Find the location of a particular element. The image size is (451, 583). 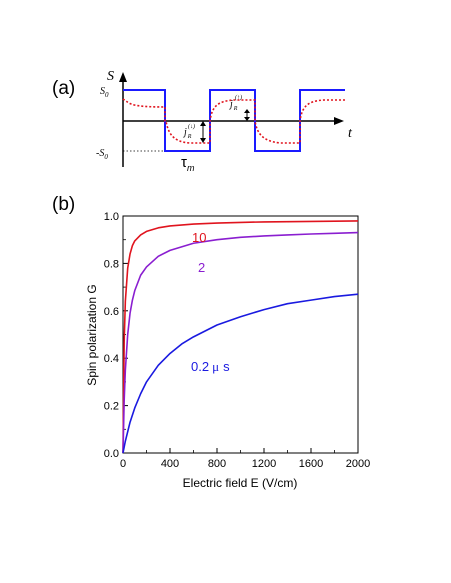

x-axis-title: Electric field E (V/cm) is located at coordinates (240, 483).